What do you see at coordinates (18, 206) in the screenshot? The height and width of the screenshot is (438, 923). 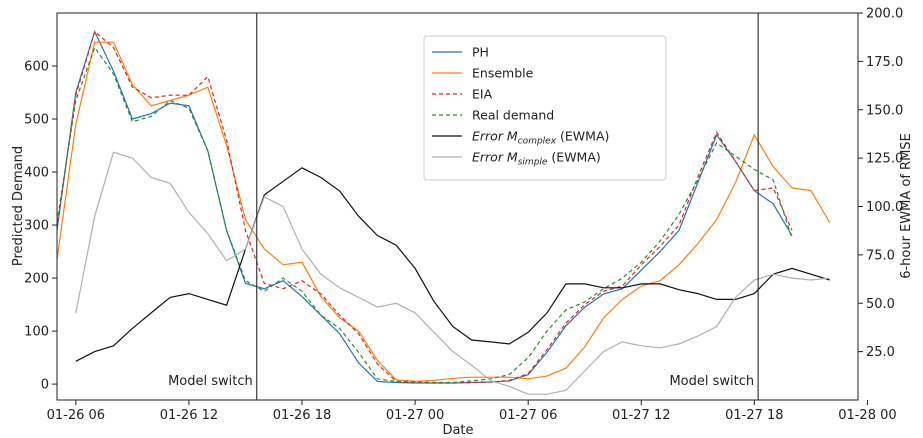 I see `y-axis-left-label: Predicted Demand` at bounding box center [18, 206].